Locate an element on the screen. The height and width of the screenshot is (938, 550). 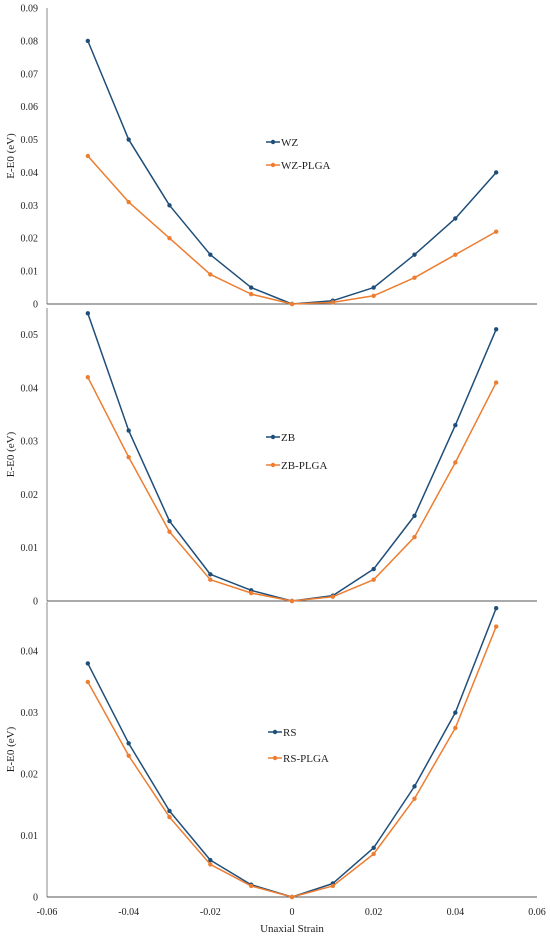
y-tick-label: 0.06 is located at coordinates (30, 107).